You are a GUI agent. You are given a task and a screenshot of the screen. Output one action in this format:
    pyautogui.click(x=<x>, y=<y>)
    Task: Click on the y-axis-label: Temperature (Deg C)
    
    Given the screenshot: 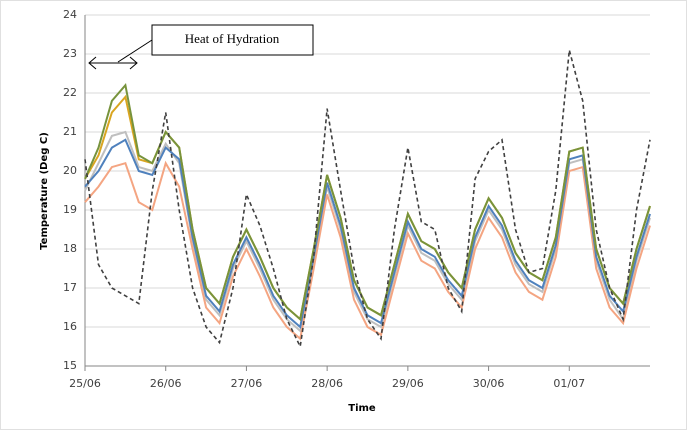 What is the action you would take?
    pyautogui.click(x=44, y=191)
    